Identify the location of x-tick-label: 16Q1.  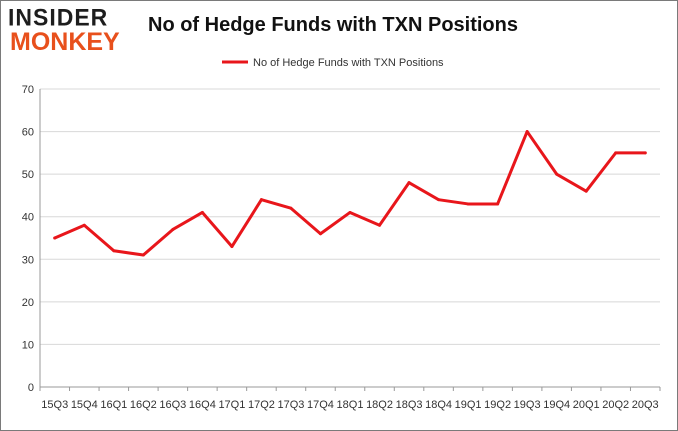
(113, 405).